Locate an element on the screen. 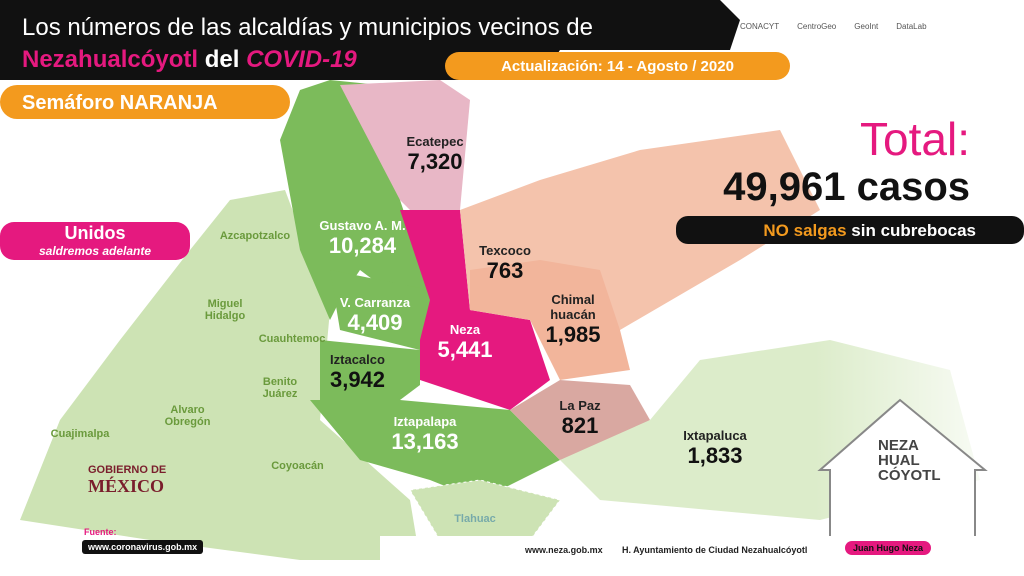  region-label: Benito Juárez is located at coordinates (280, 388).